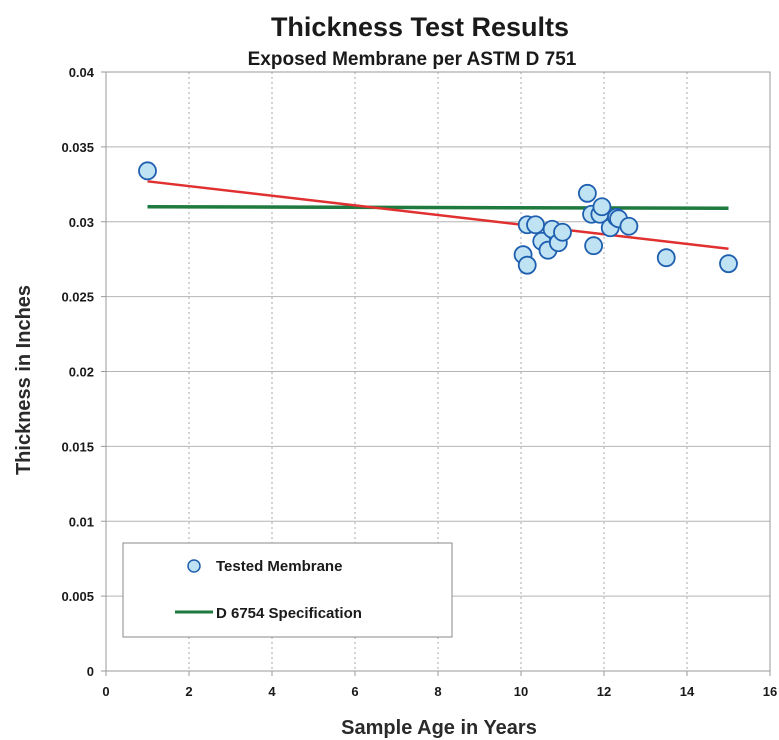  I want to click on x-tick-label: 12, so click(604, 691).